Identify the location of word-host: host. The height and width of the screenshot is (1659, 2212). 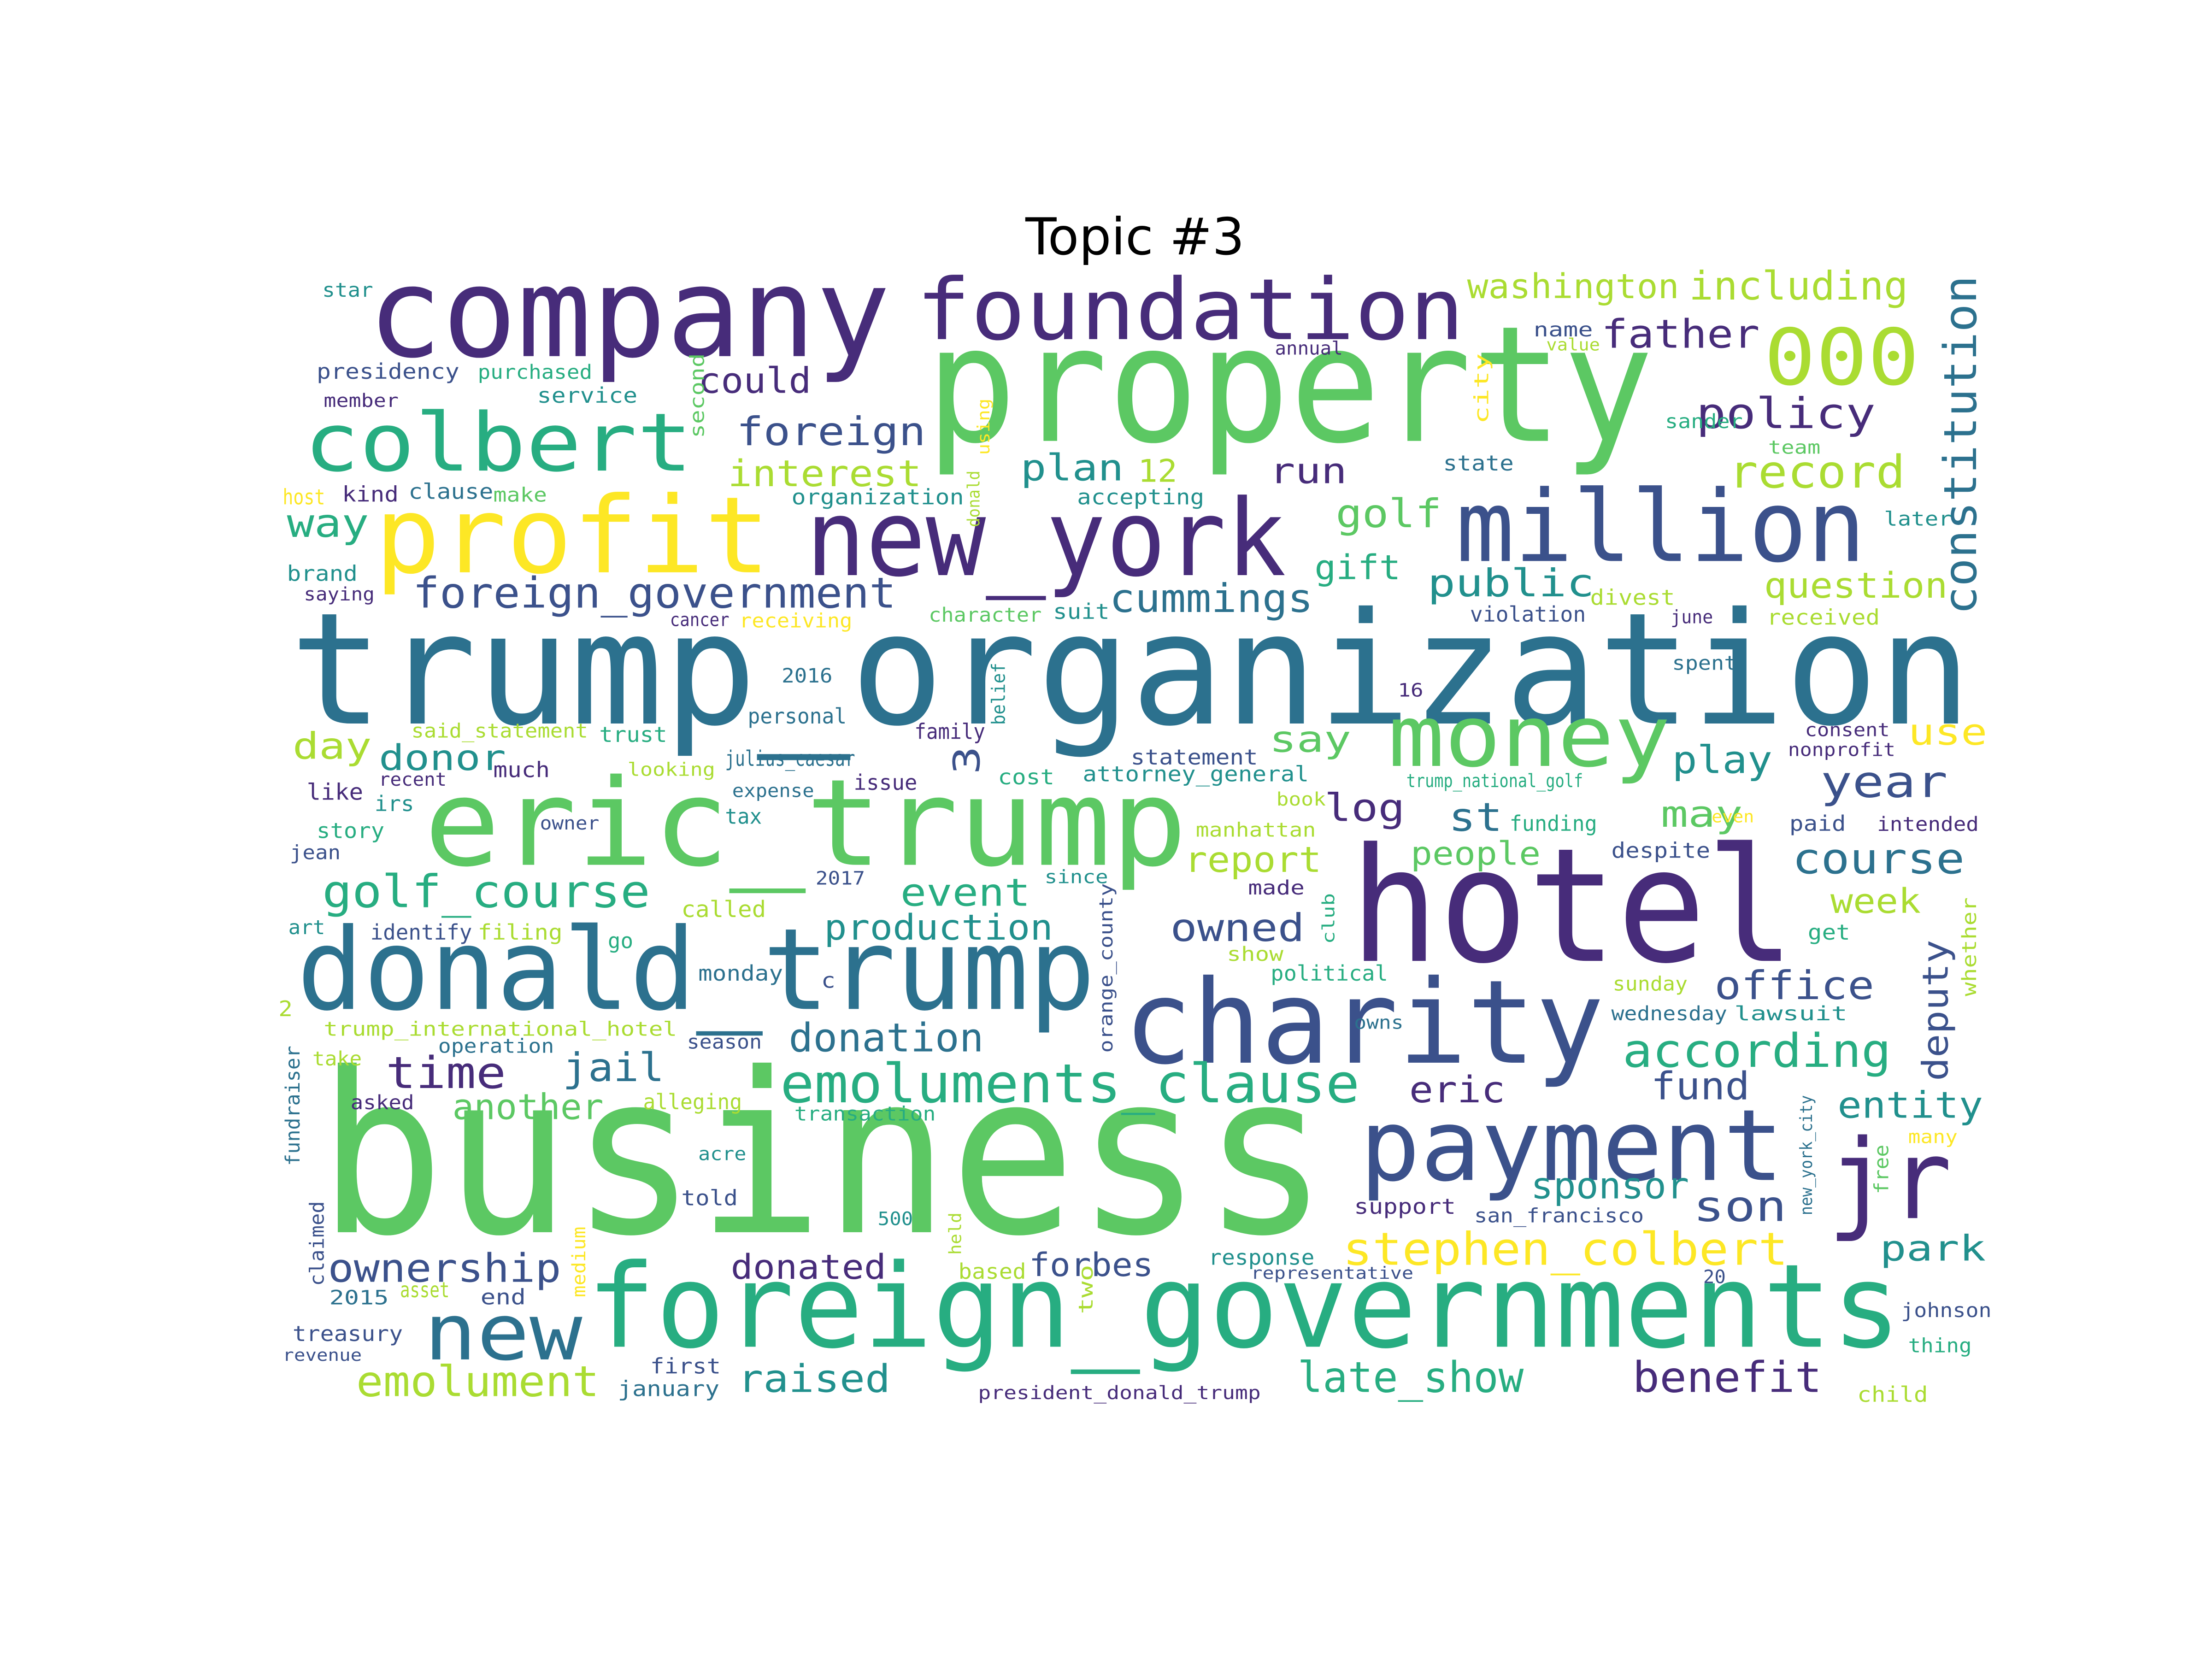
(303, 497).